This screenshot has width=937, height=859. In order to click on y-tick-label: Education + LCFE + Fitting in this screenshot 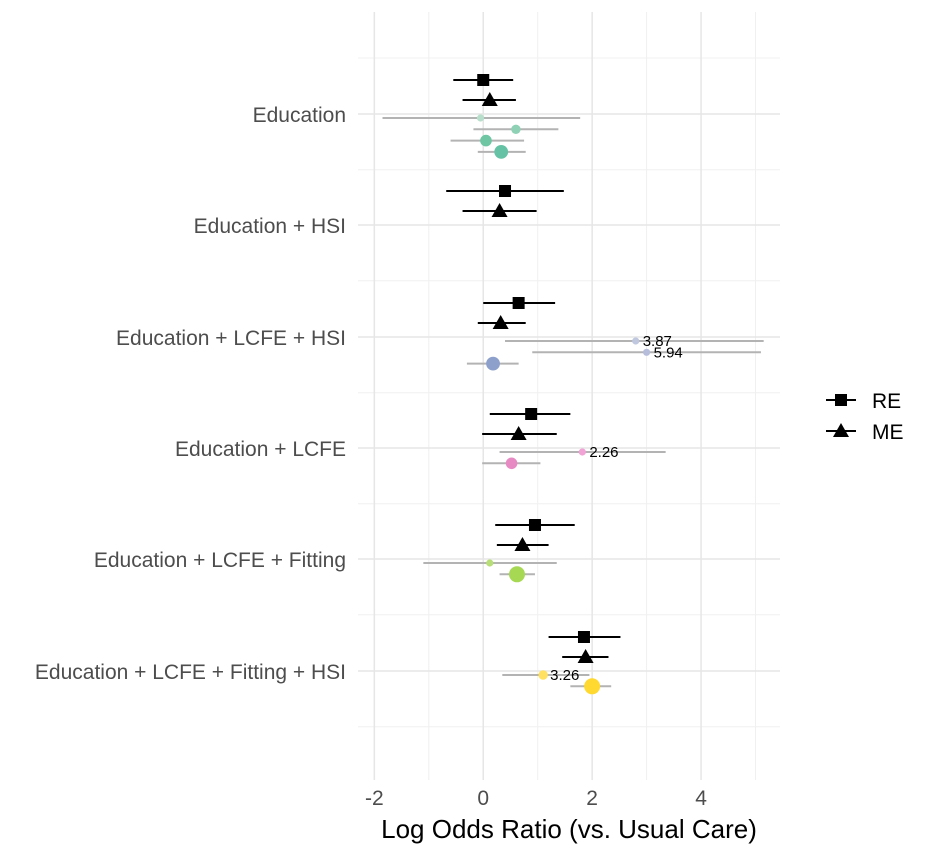, I will do `click(220, 560)`.